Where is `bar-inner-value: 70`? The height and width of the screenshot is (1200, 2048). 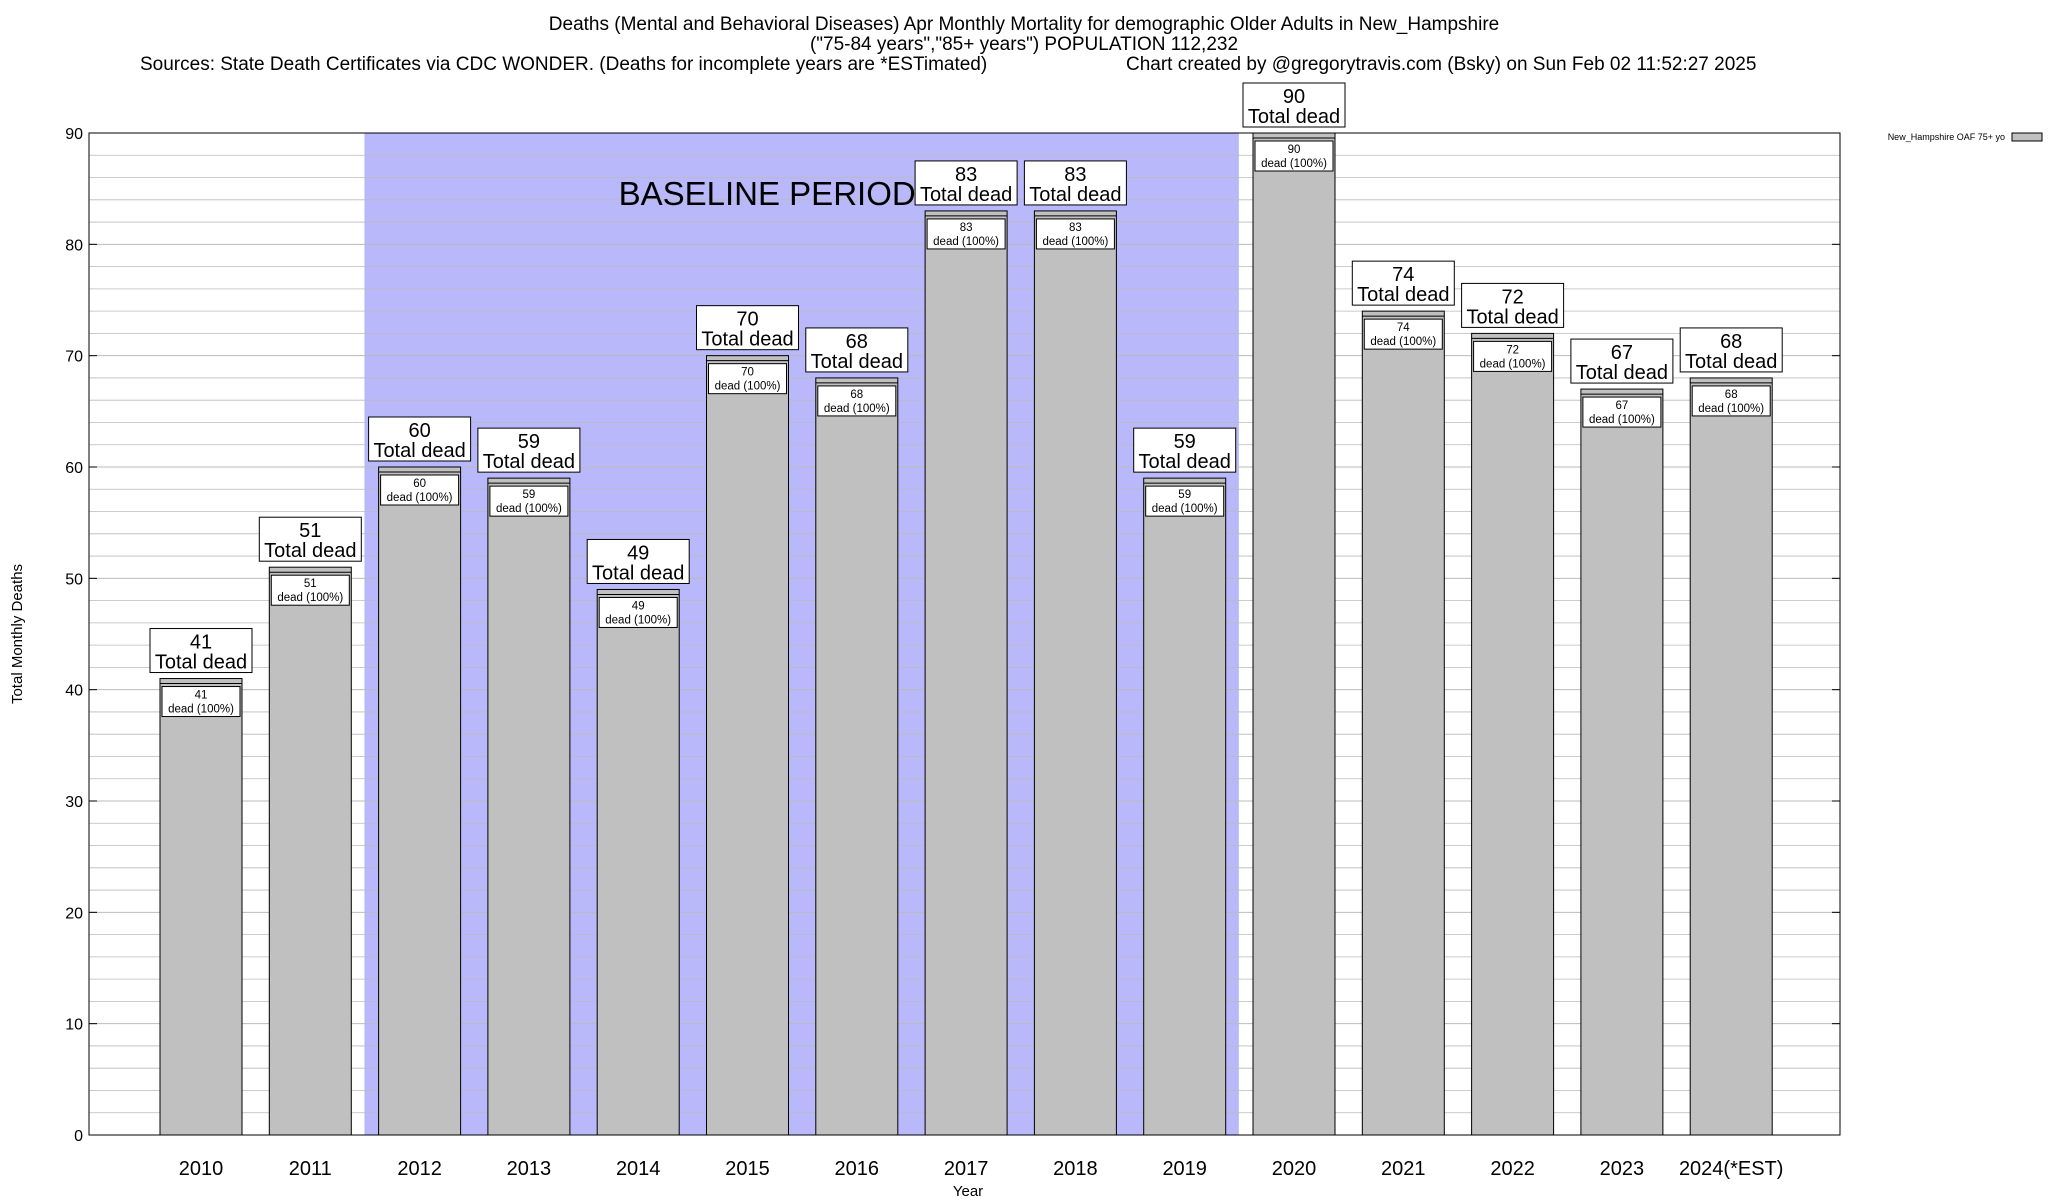 bar-inner-value: 70 is located at coordinates (747, 373).